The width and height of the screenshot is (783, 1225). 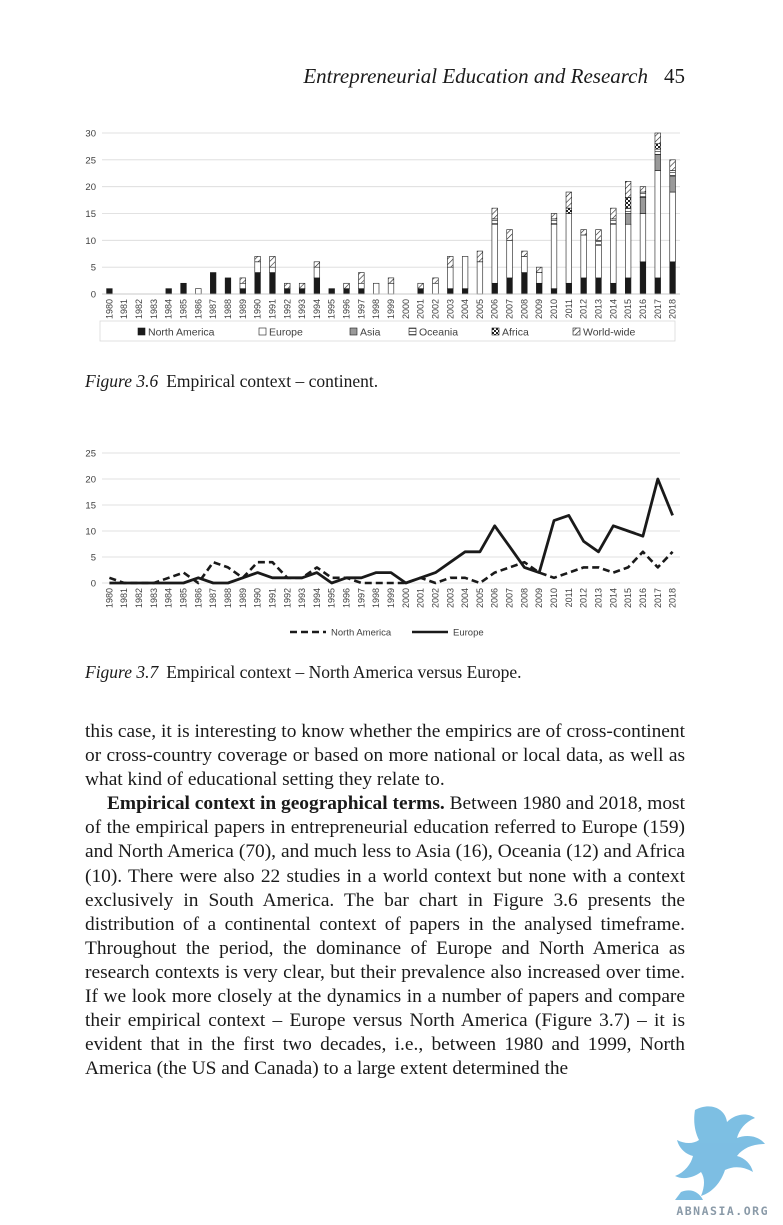 What do you see at coordinates (198, 309) in the screenshot?
I see `x-tick-label: 1986` at bounding box center [198, 309].